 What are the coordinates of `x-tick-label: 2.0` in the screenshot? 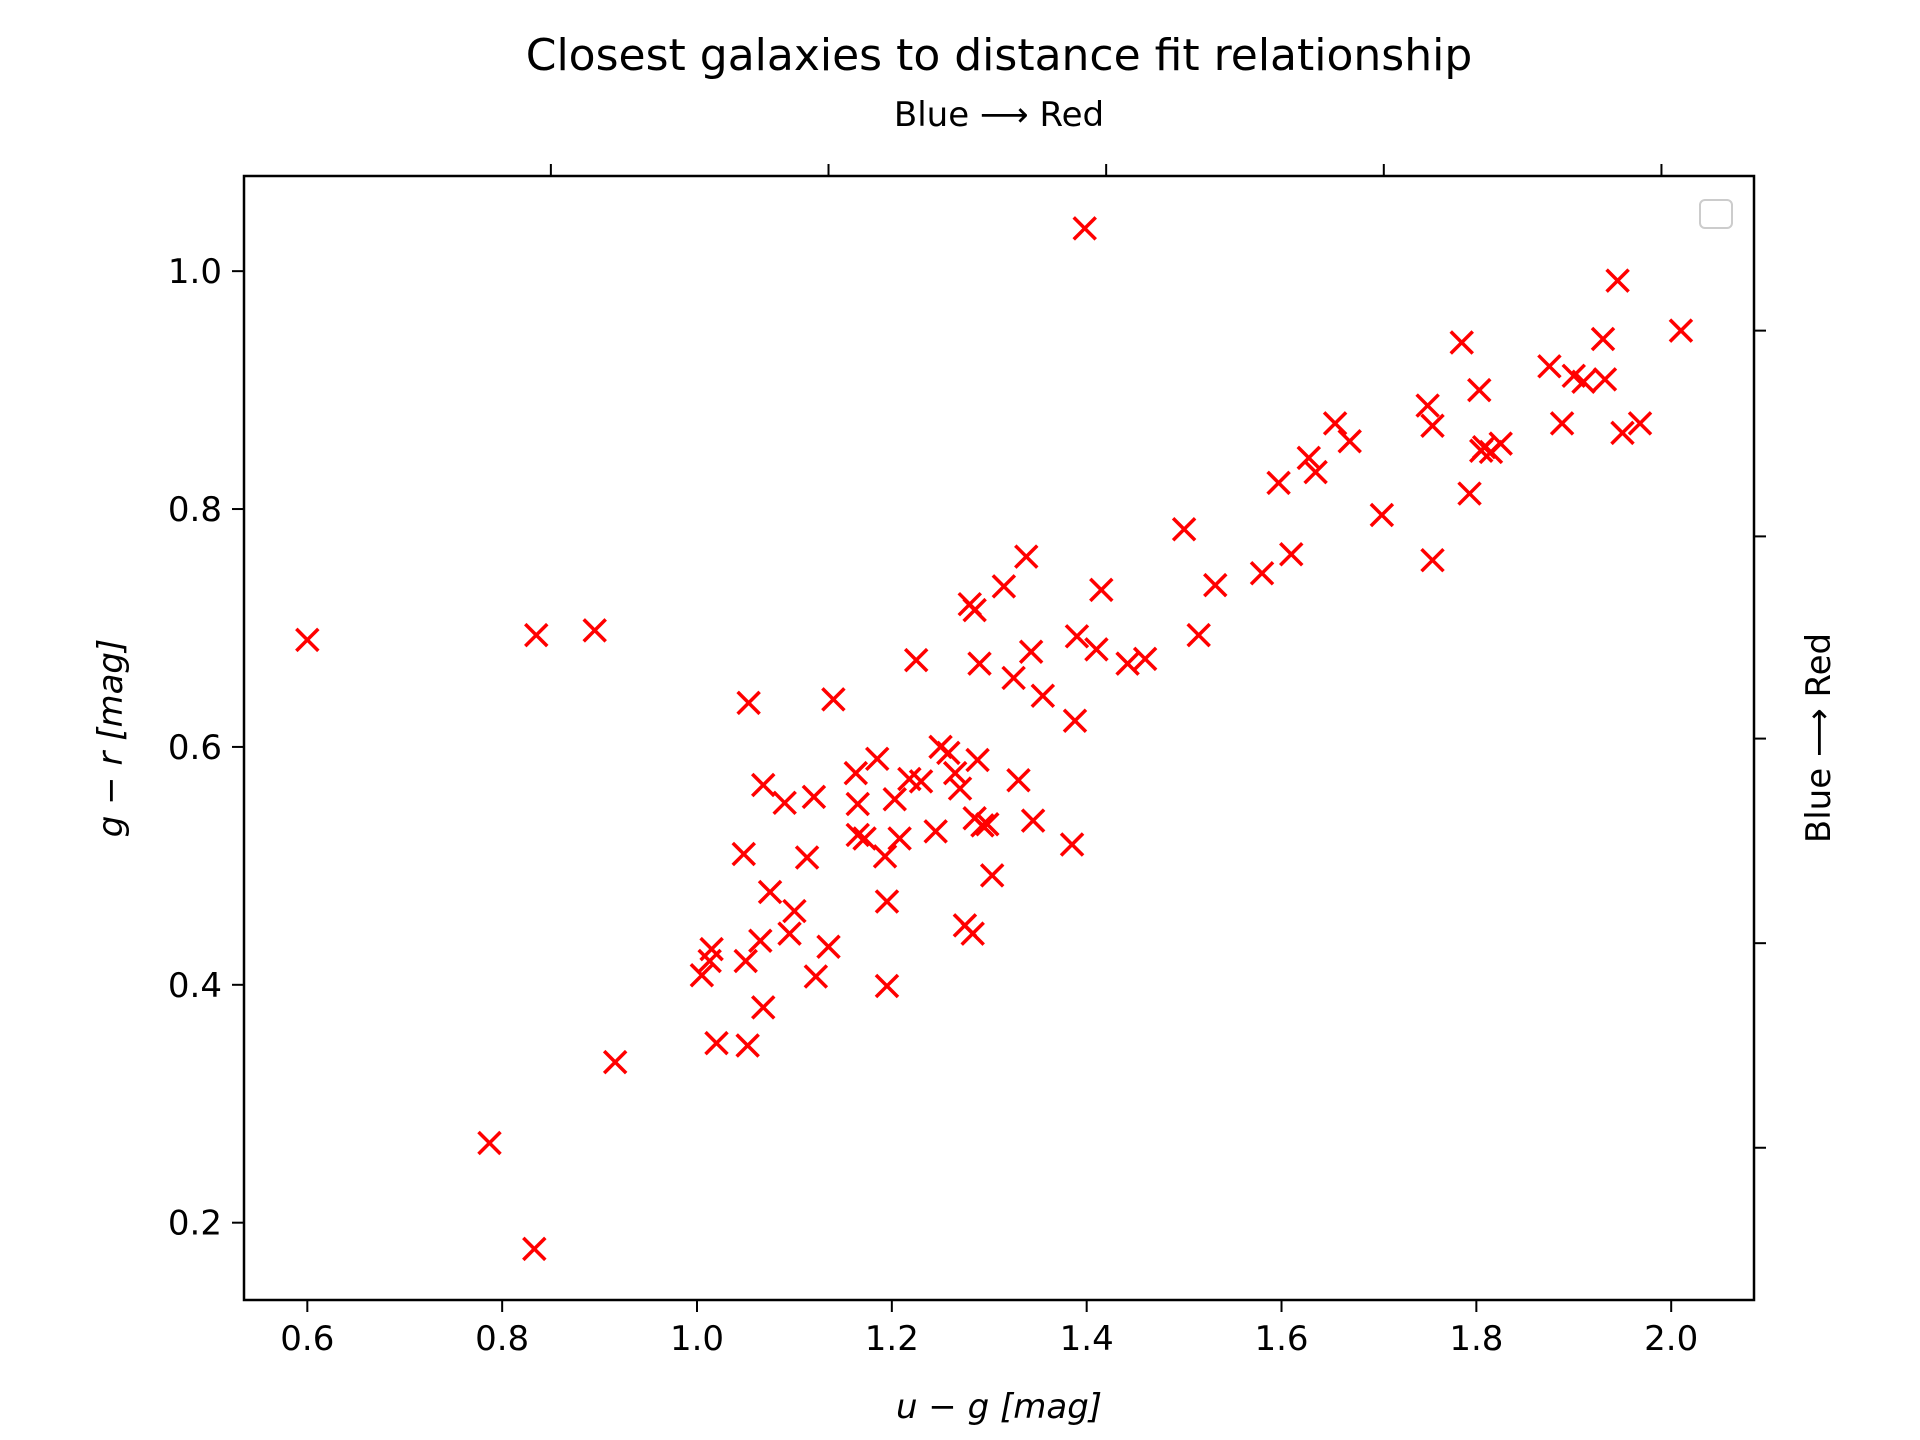 It's located at (1671, 1339).